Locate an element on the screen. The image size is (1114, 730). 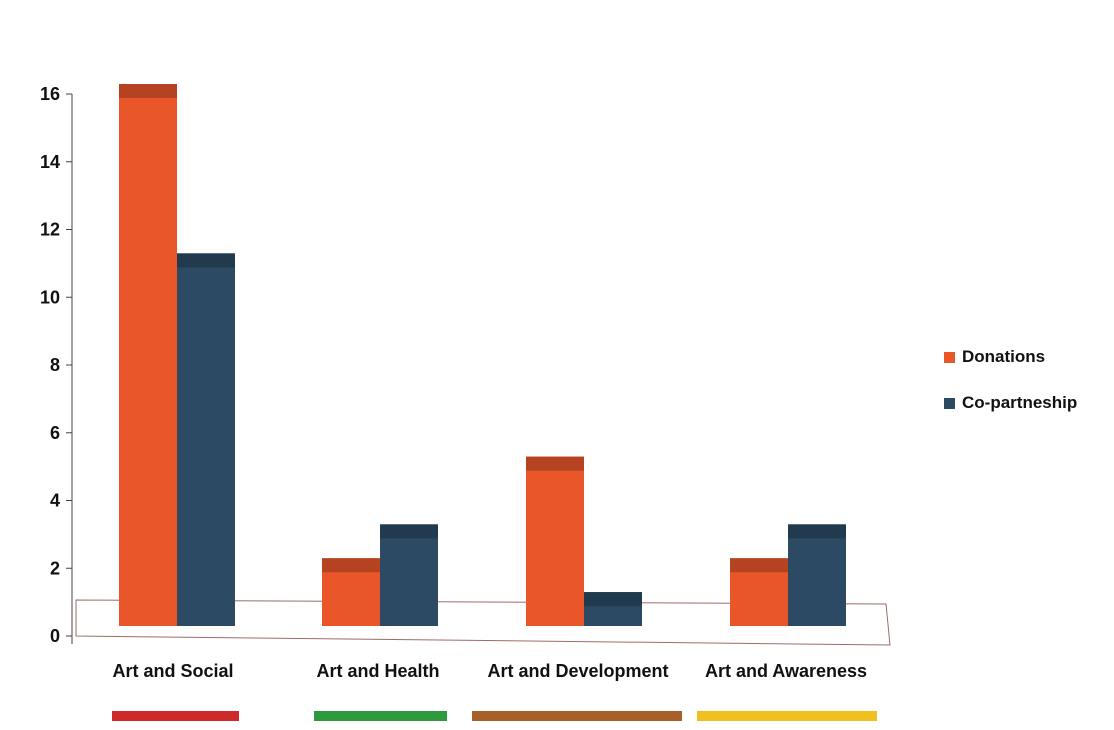
y-tick-label-6: 6 is located at coordinates (55, 433).